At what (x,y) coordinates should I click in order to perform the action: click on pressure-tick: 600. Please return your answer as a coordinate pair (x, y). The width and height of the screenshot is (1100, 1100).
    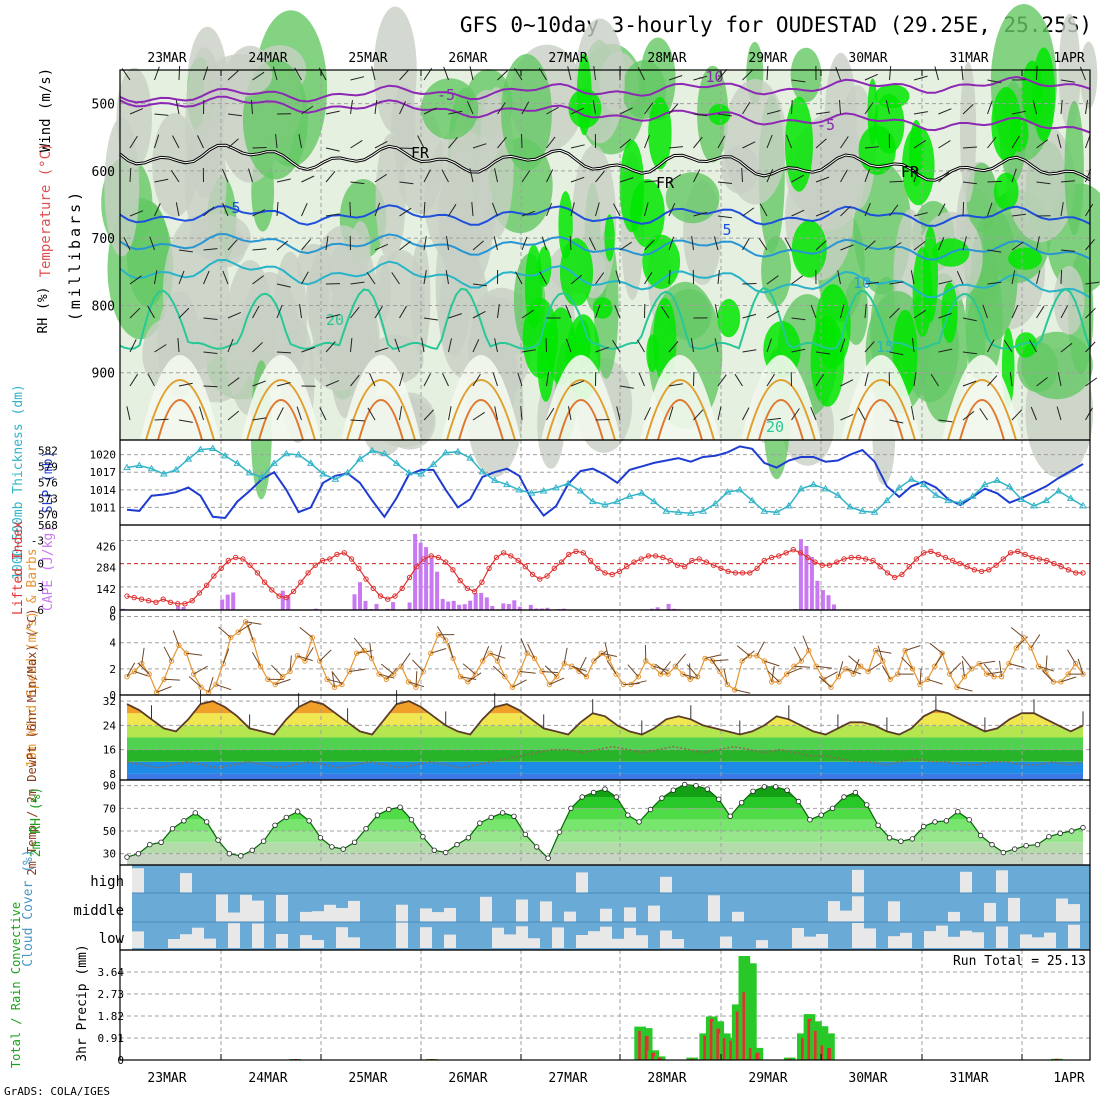
    Looking at the image, I should click on (103, 172).